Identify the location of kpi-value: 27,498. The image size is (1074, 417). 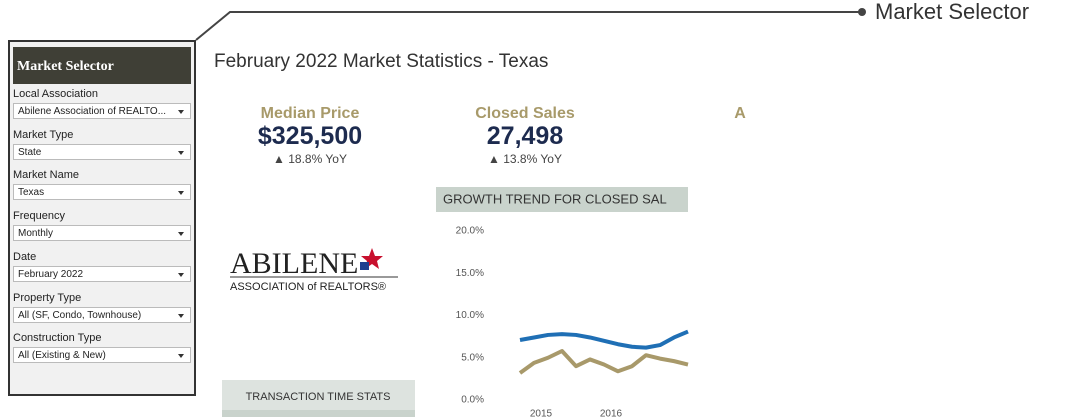
(525, 136).